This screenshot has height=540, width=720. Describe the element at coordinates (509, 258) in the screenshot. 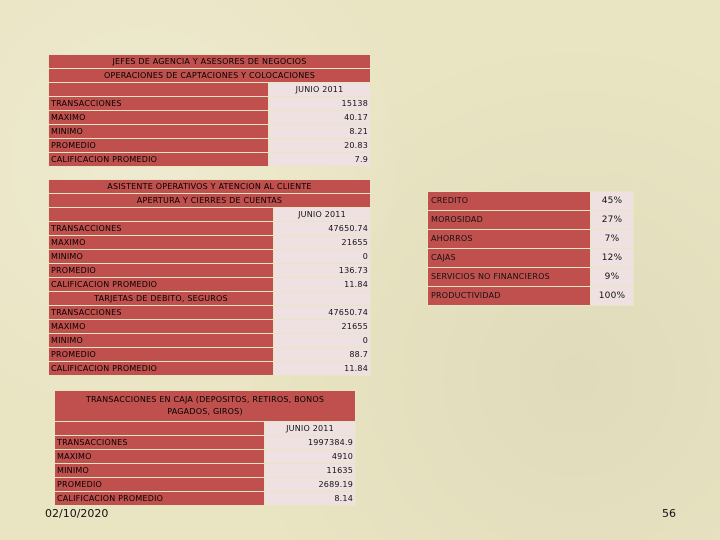

I see `weight-label: CAJAS` at that location.